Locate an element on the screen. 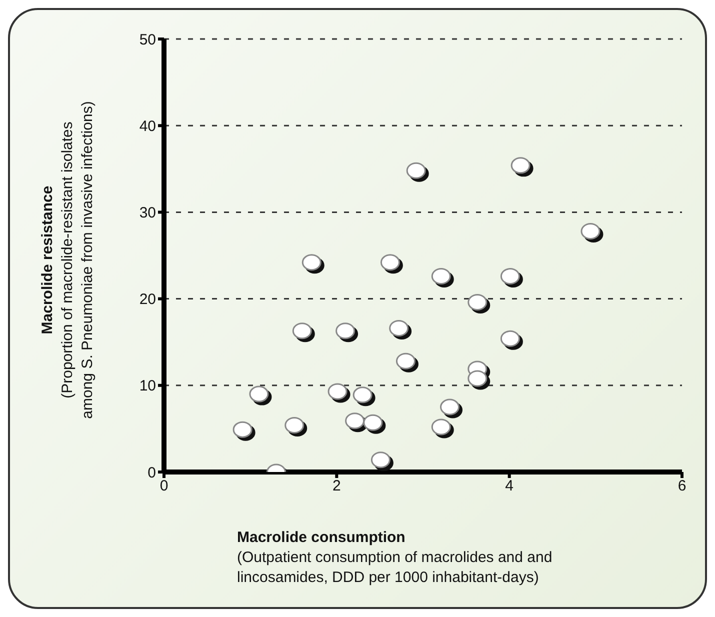  x-tick-label: 2 is located at coordinates (336, 486).